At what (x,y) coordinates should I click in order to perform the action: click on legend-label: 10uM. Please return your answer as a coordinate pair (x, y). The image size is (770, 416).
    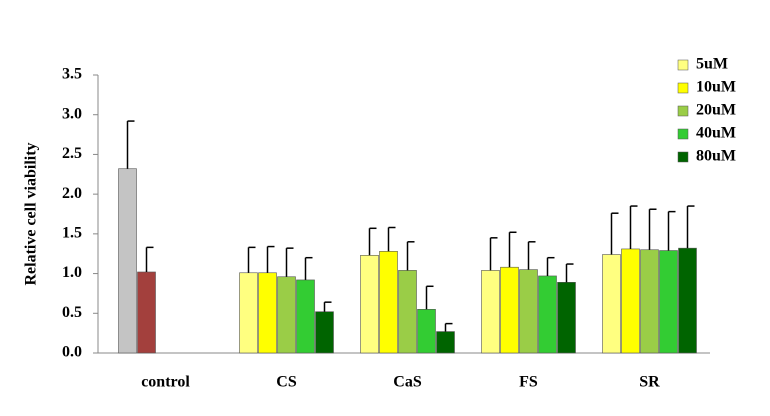
    Looking at the image, I should click on (716, 87).